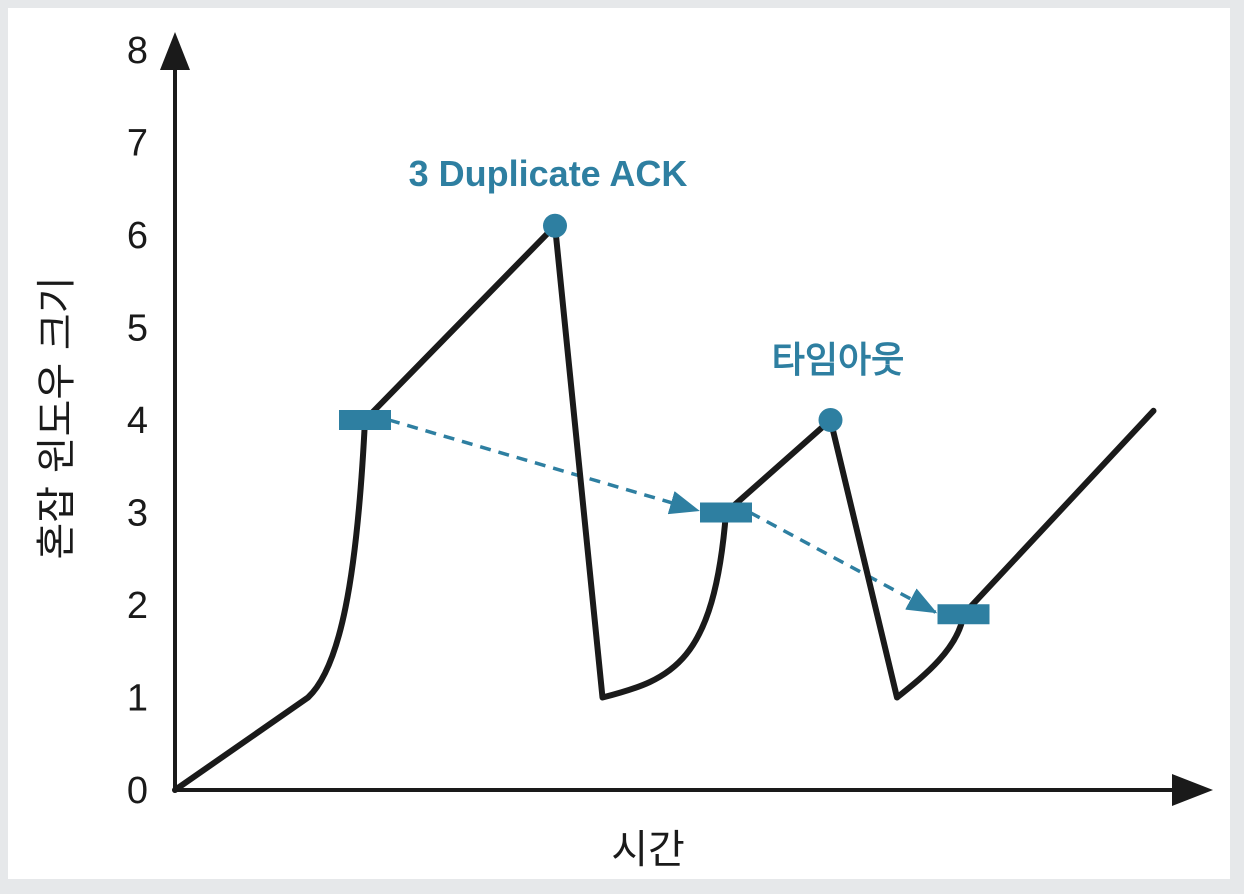  I want to click on x-axis-arrow-icon, so click(1192, 790).